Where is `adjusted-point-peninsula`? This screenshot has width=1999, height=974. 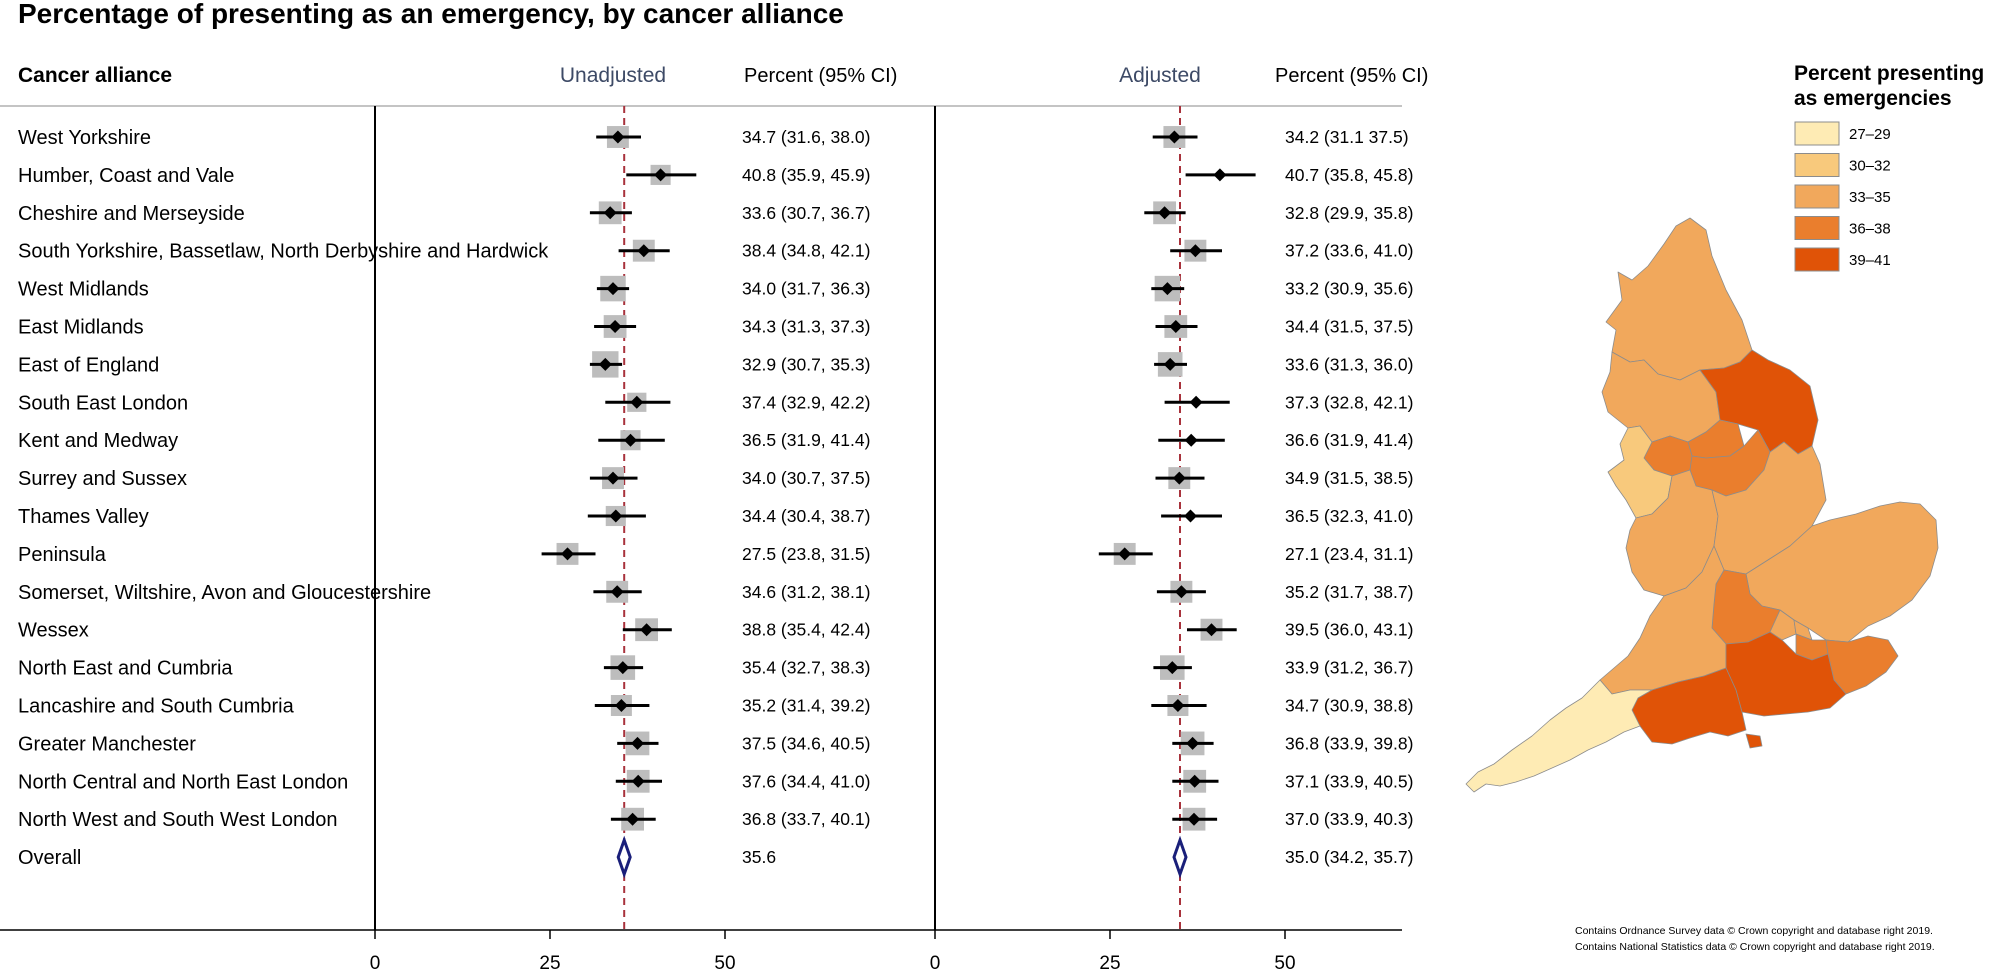
adjusted-point-peninsula is located at coordinates (1125, 554).